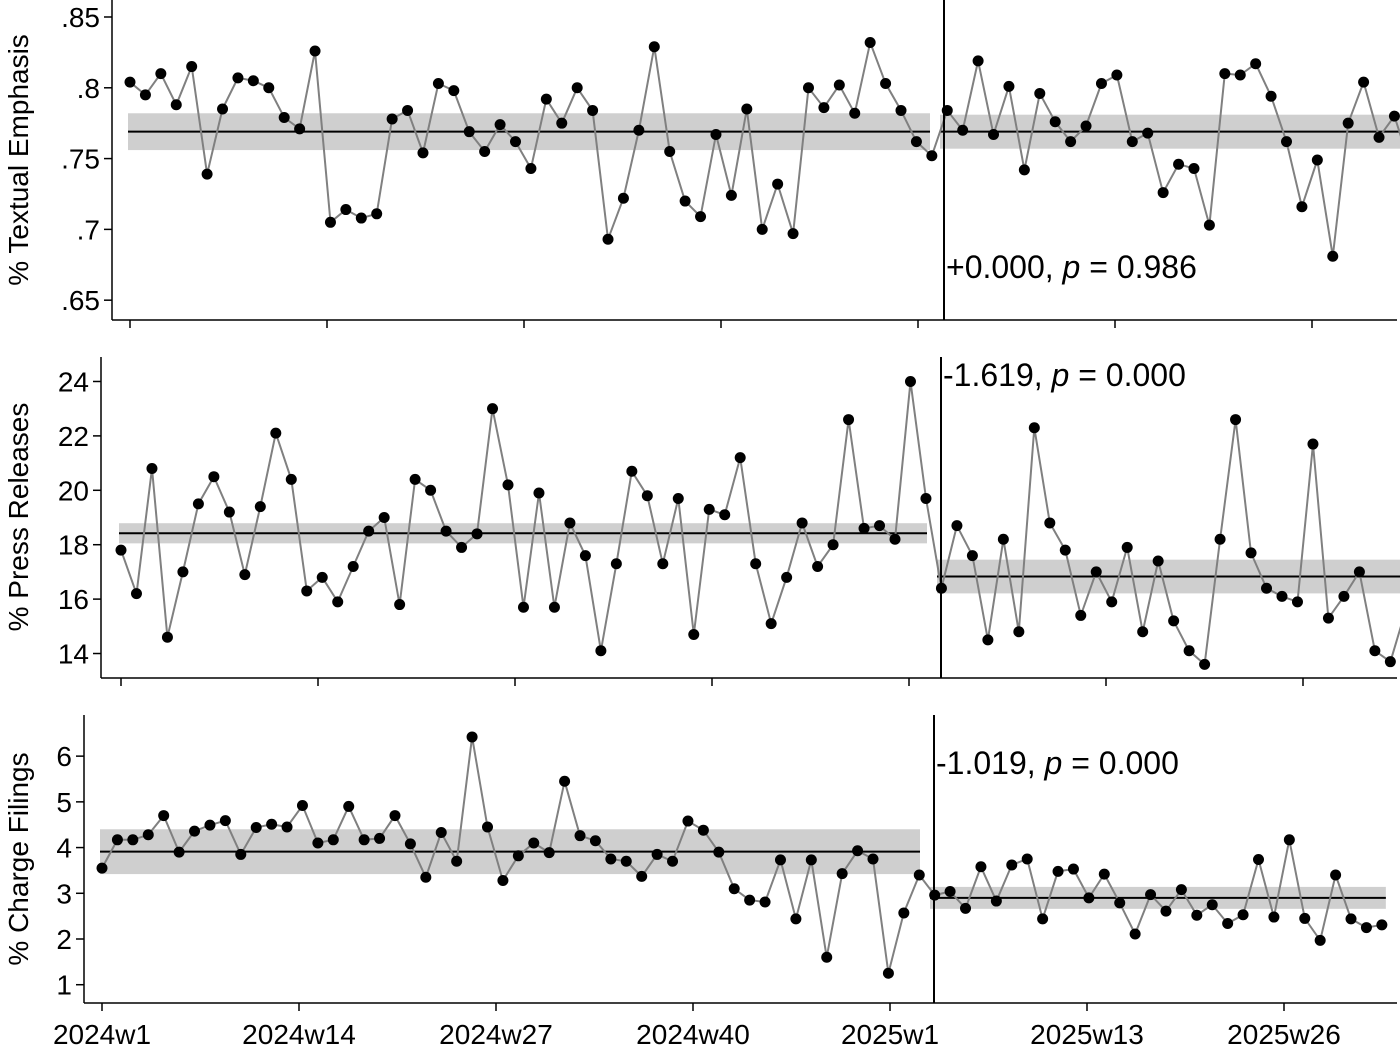 This screenshot has width=1400, height=1053. Describe the element at coordinates (18, 858) in the screenshot. I see `y-axis-title: % Charge Filings` at that location.